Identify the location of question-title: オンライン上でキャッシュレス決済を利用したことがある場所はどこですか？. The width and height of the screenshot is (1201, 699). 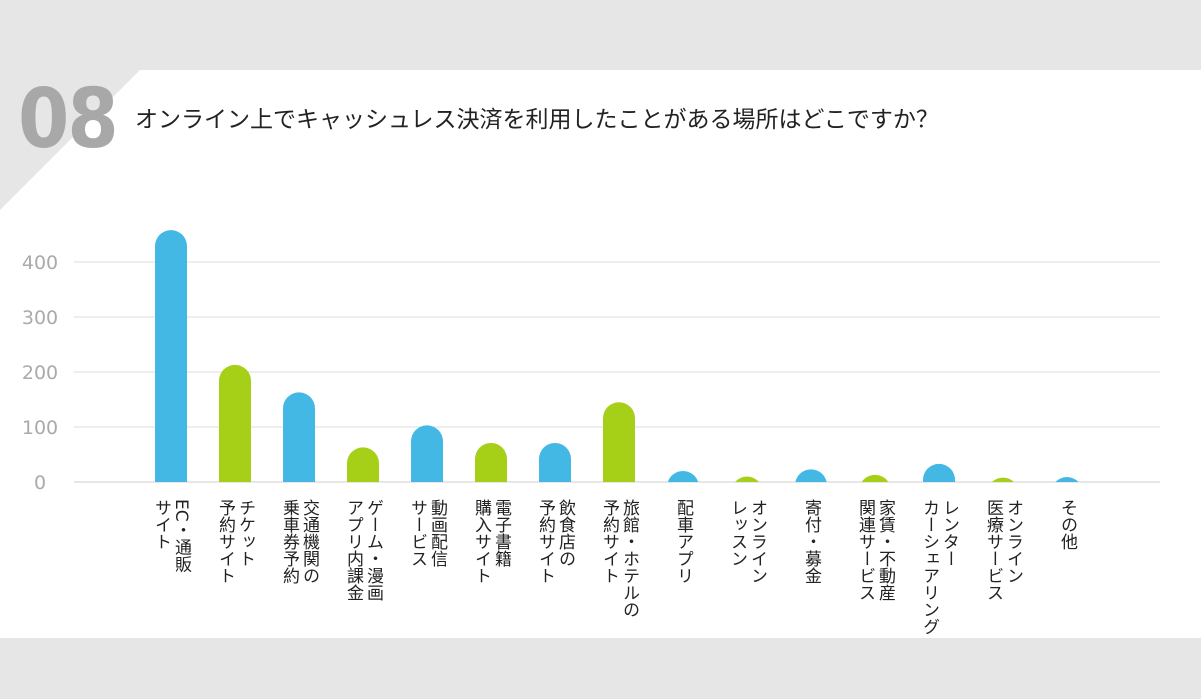
(537, 120).